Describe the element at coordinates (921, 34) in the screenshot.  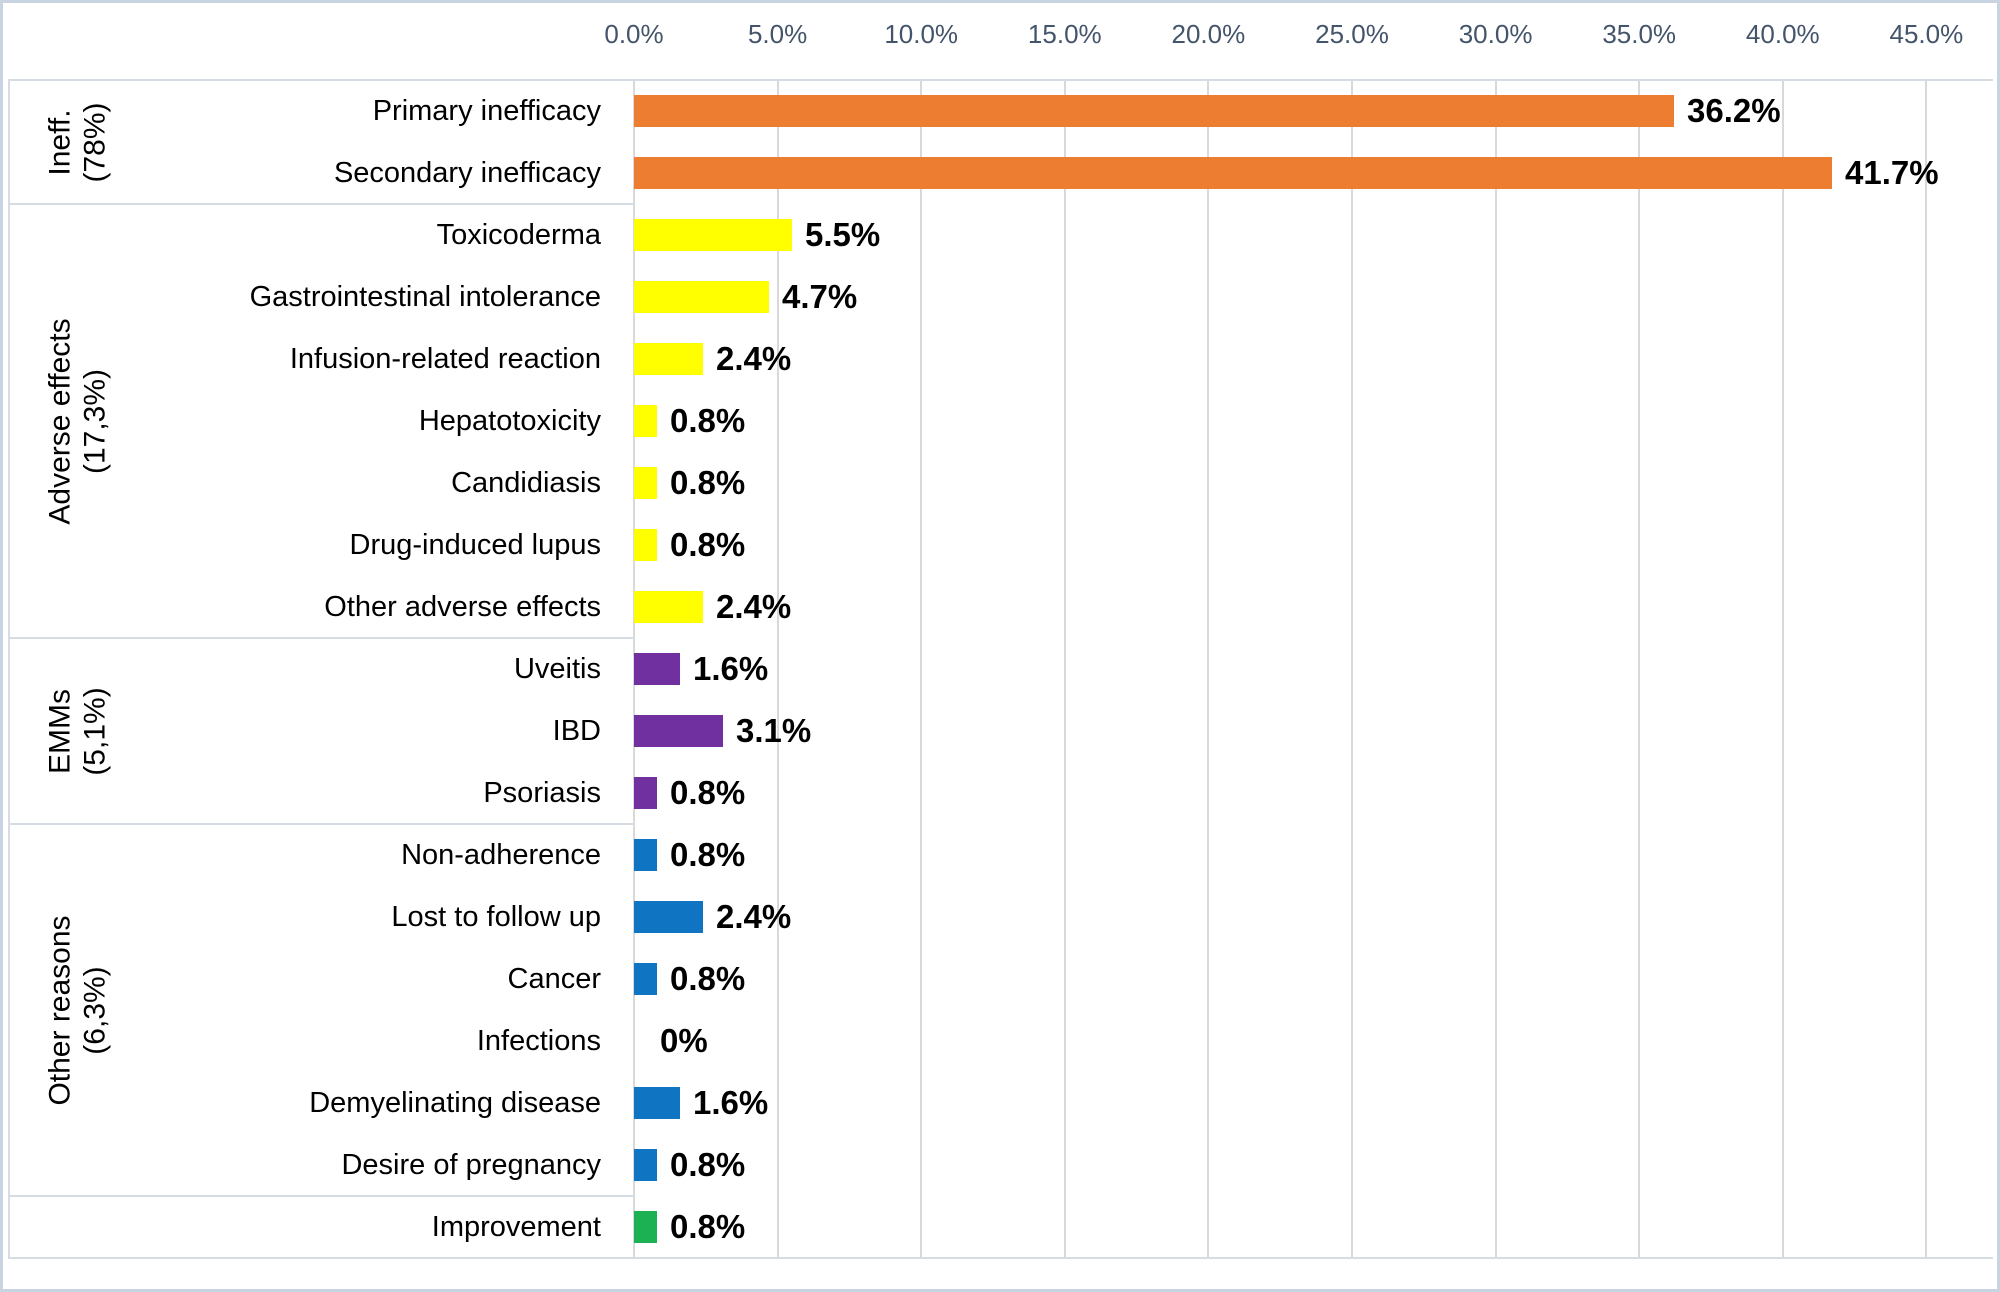
I see `x-axis-tick-label: 10.0%` at that location.